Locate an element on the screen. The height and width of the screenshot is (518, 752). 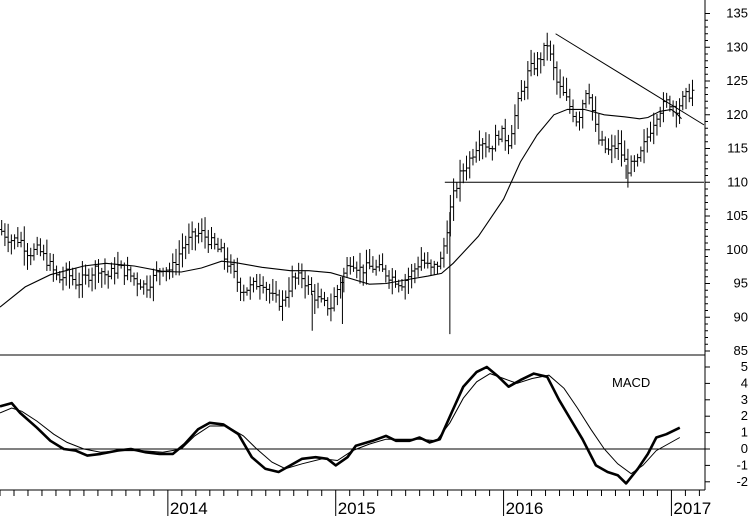
macd-y-tick-label: 5 is located at coordinates (744, 366).